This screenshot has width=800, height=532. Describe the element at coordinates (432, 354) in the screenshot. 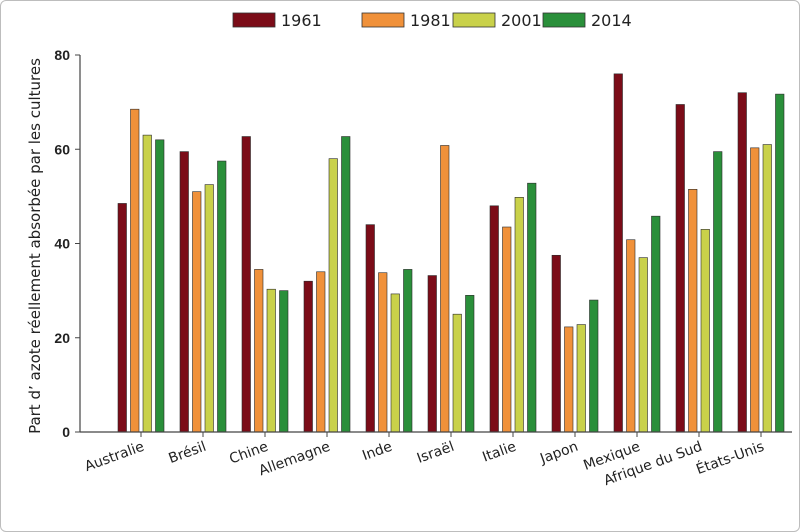

I see `bar-Israël-1961` at that location.